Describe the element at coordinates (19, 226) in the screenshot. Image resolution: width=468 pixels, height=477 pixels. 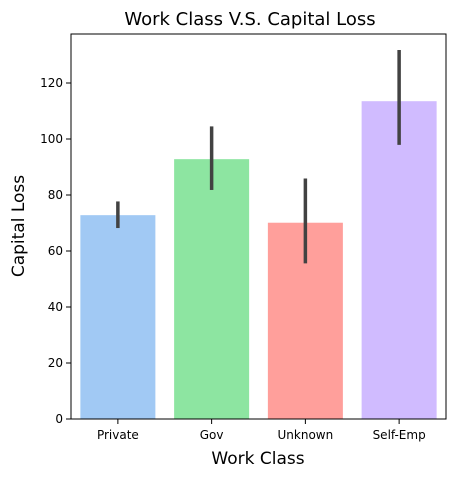
I see `y-axis-label: Capital Loss` at that location.